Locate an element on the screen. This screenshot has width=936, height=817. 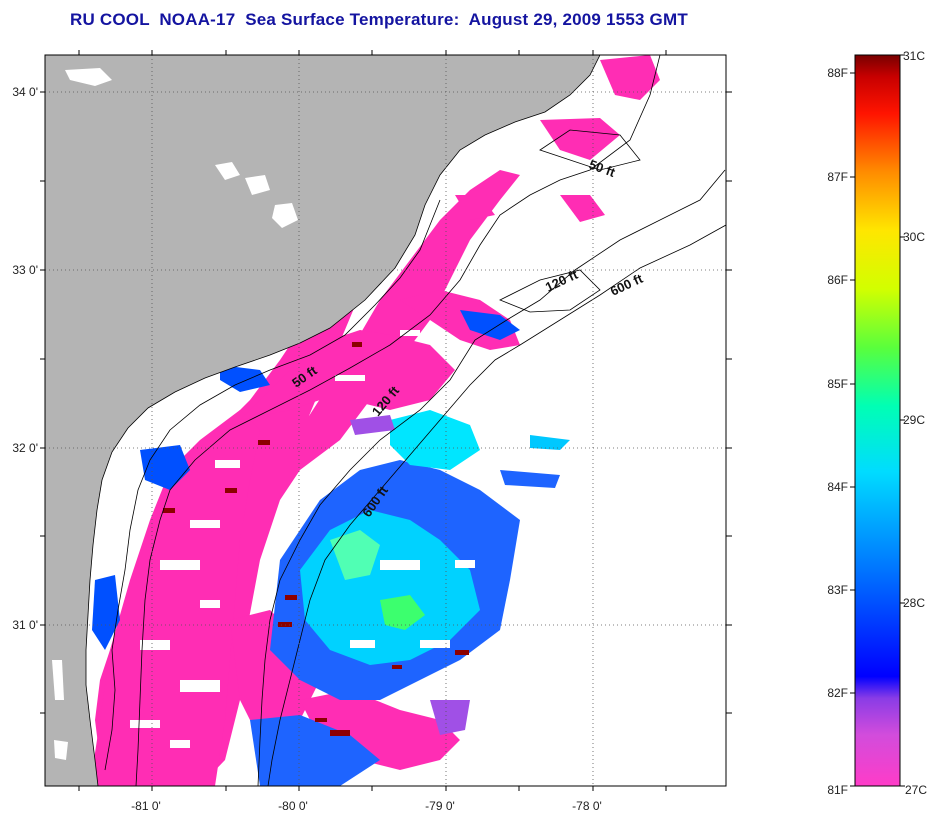
lon-label-78: -78 0' is located at coordinates (587, 806).